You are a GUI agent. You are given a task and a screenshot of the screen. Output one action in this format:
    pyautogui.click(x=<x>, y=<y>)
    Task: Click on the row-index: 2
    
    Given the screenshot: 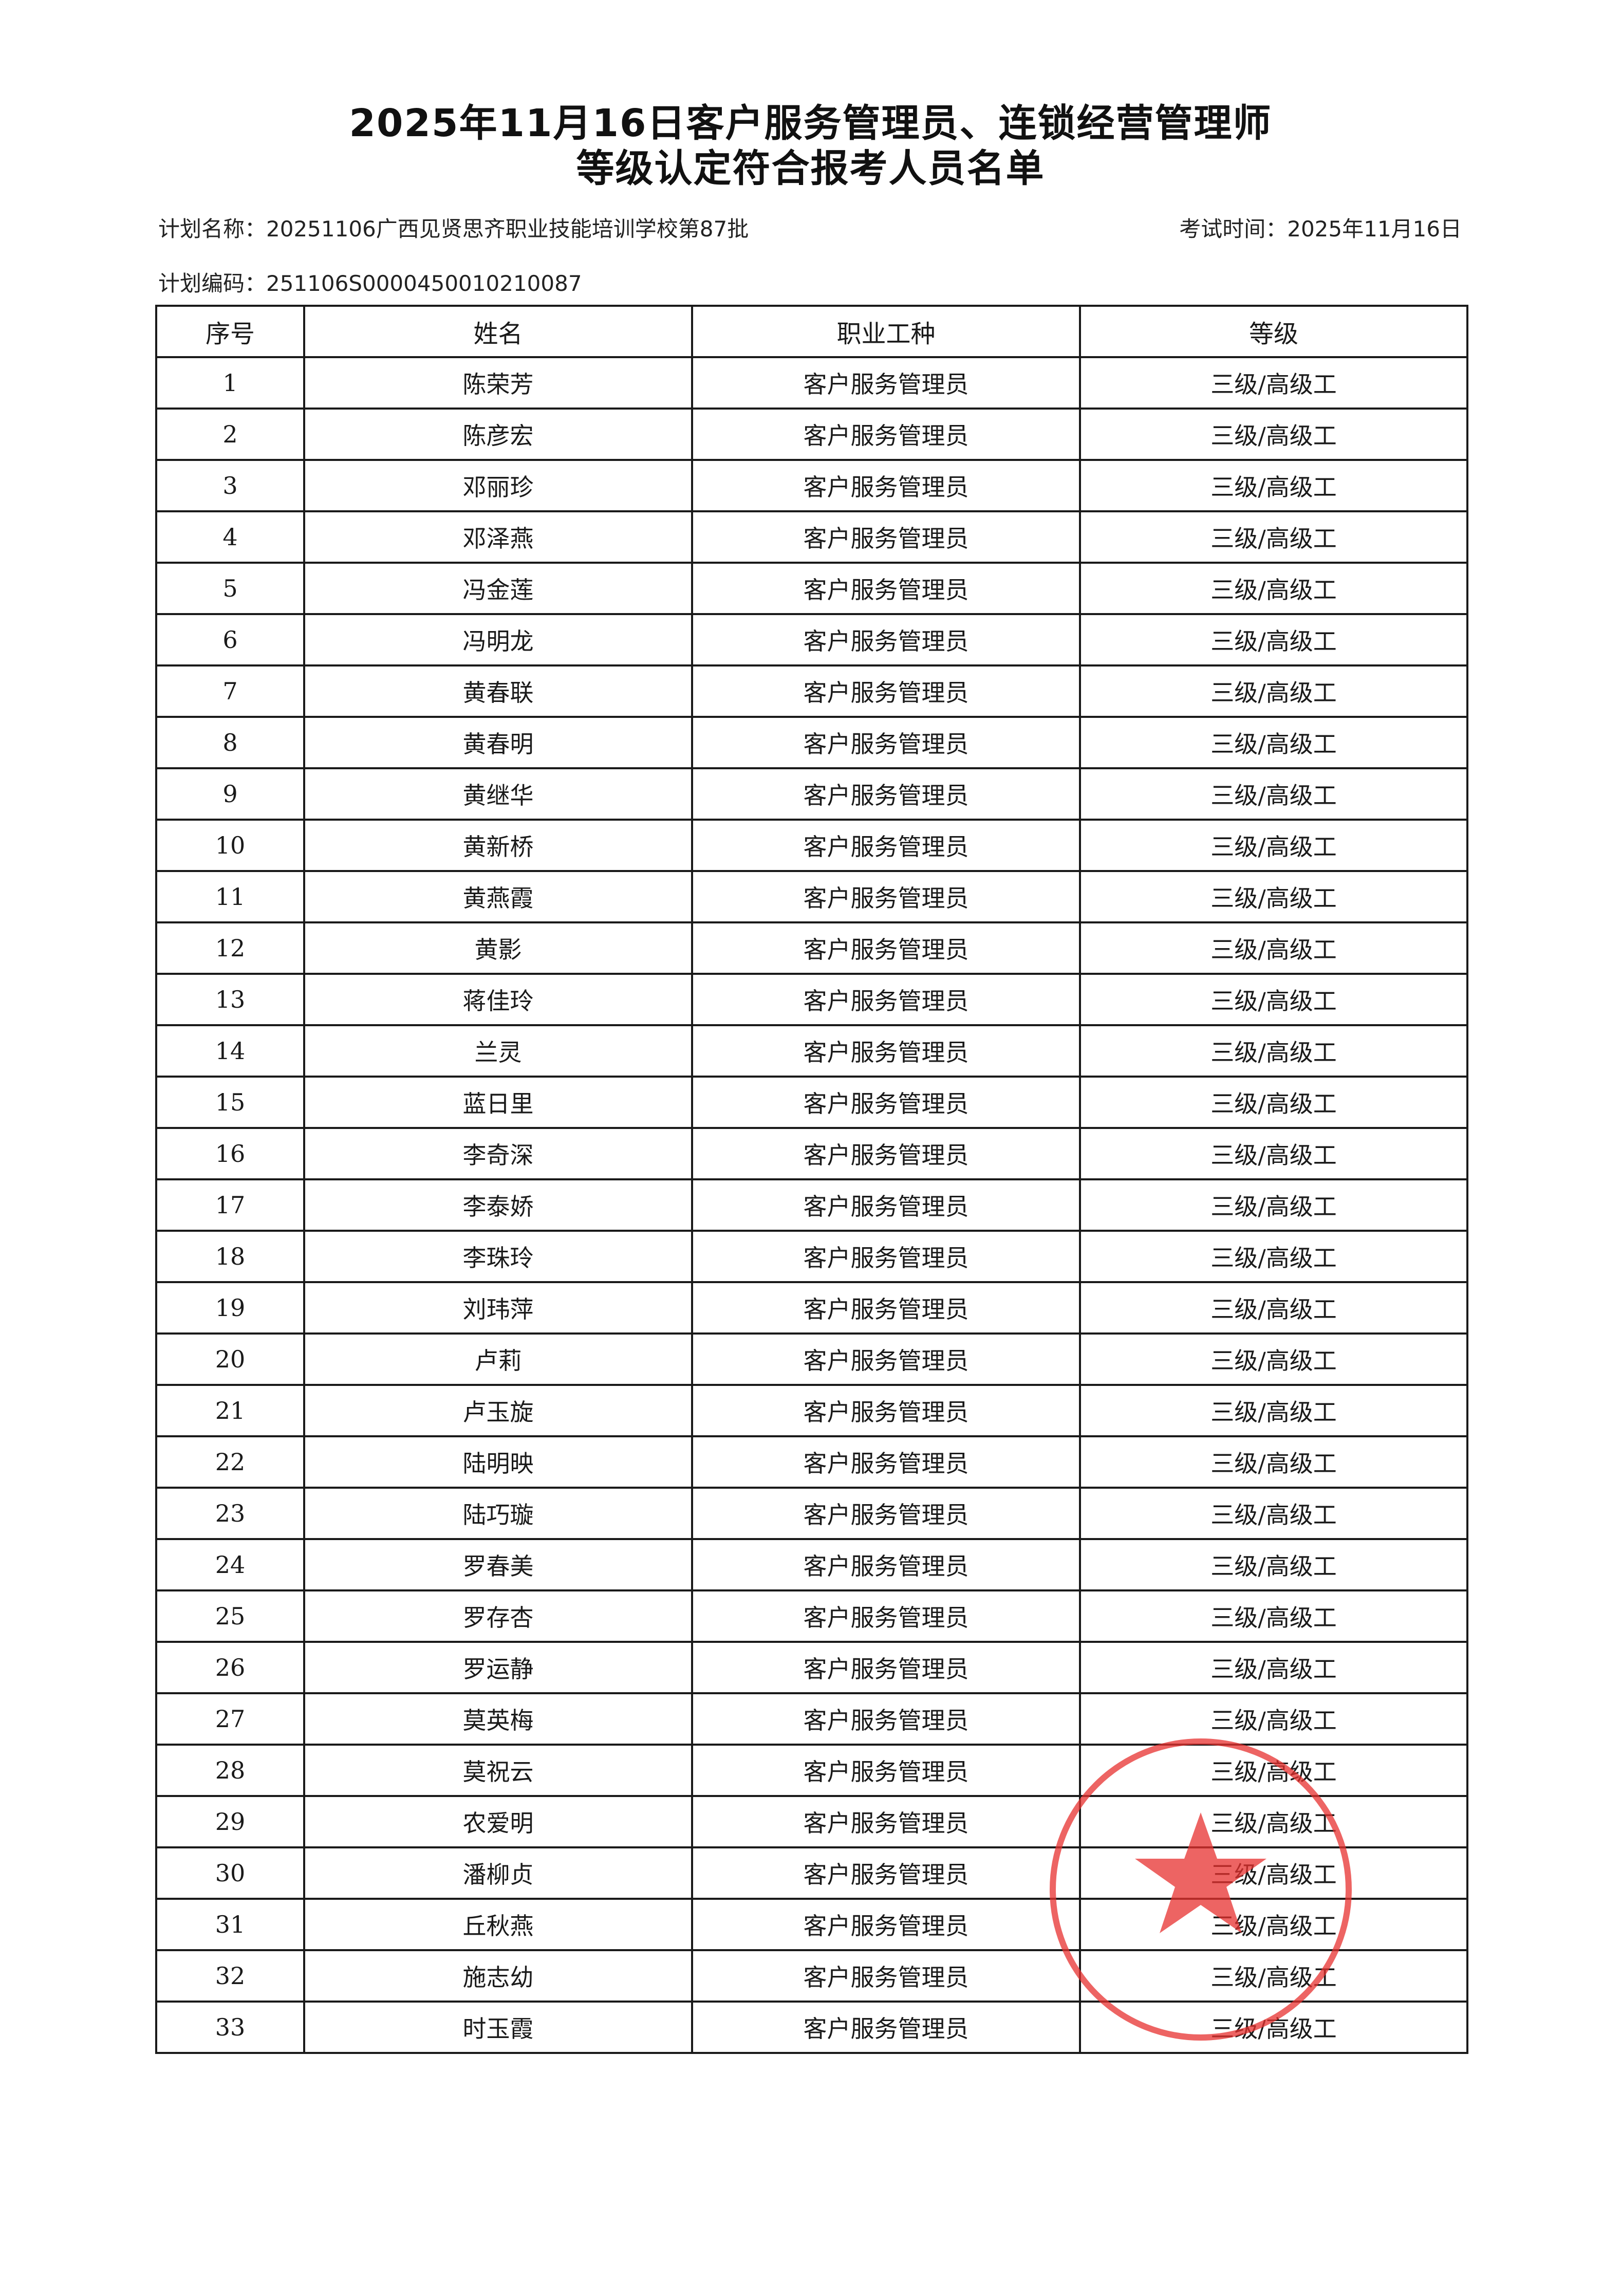 What is the action you would take?
    pyautogui.click(x=230, y=435)
    